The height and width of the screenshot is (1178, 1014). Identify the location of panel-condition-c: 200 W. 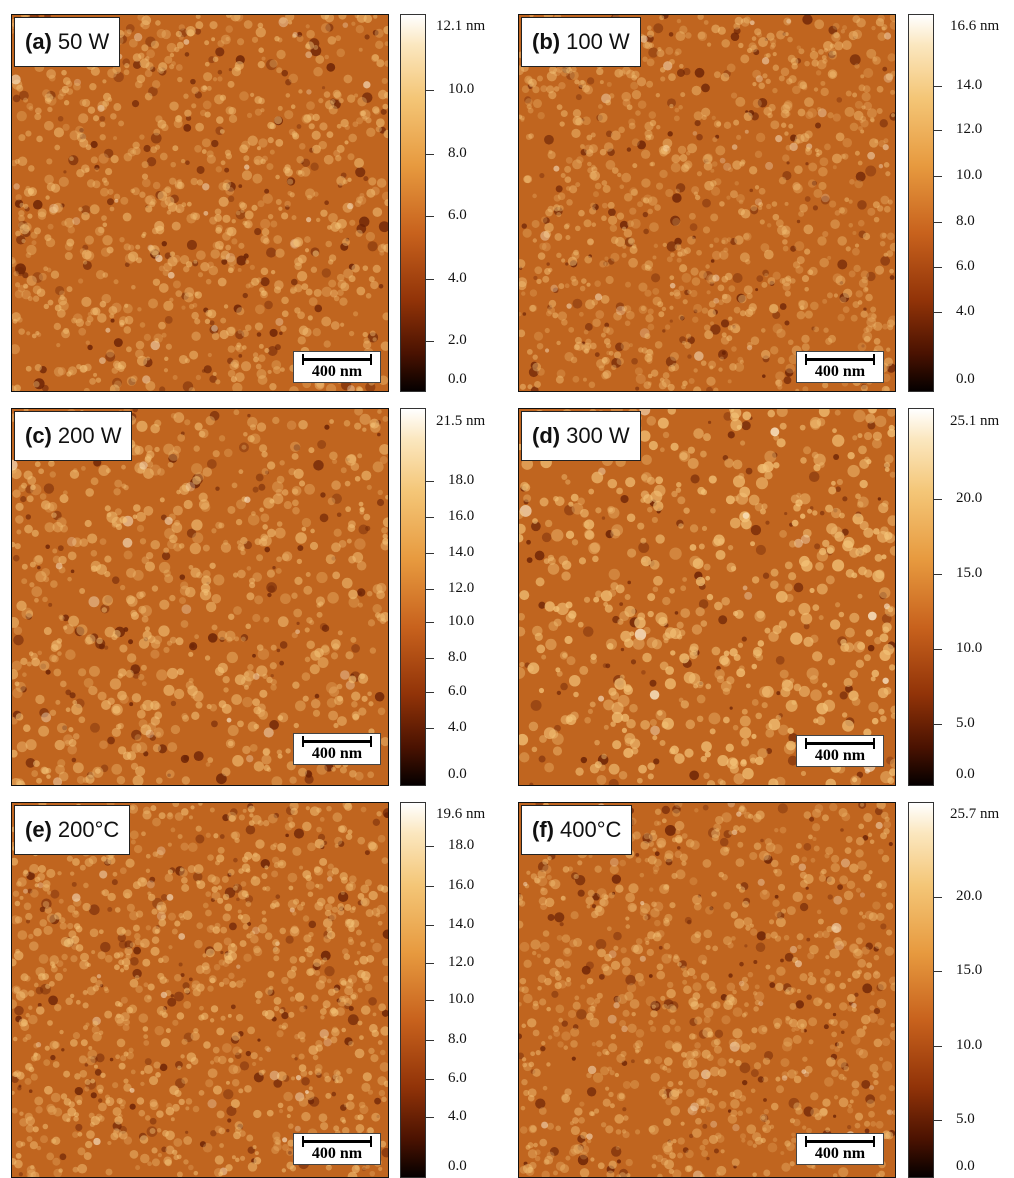
(89, 435).